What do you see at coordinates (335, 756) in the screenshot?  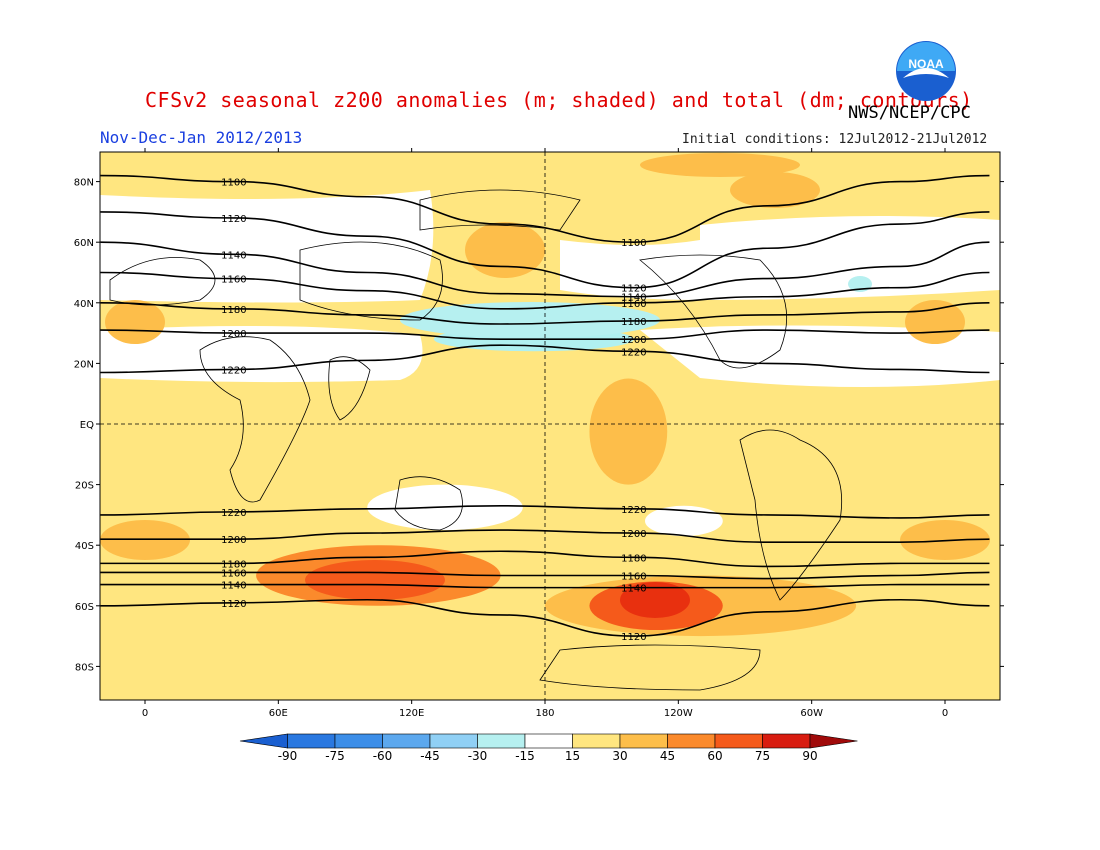 I see `colorbar-label: -75` at bounding box center [335, 756].